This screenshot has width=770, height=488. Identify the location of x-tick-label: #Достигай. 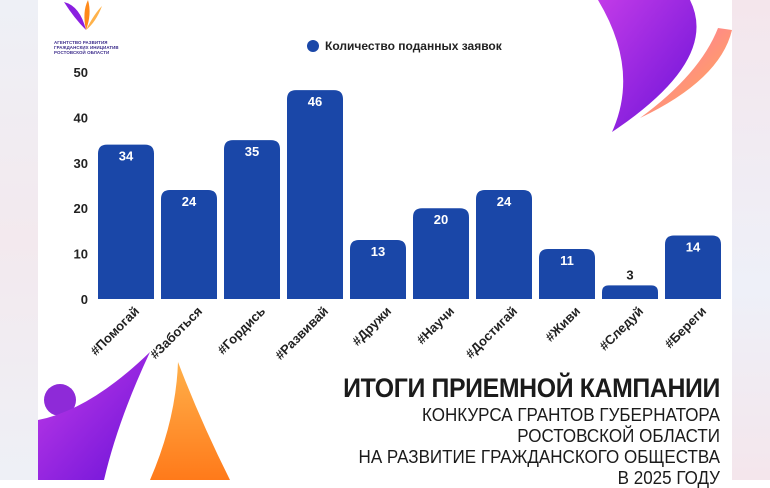
(491, 333).